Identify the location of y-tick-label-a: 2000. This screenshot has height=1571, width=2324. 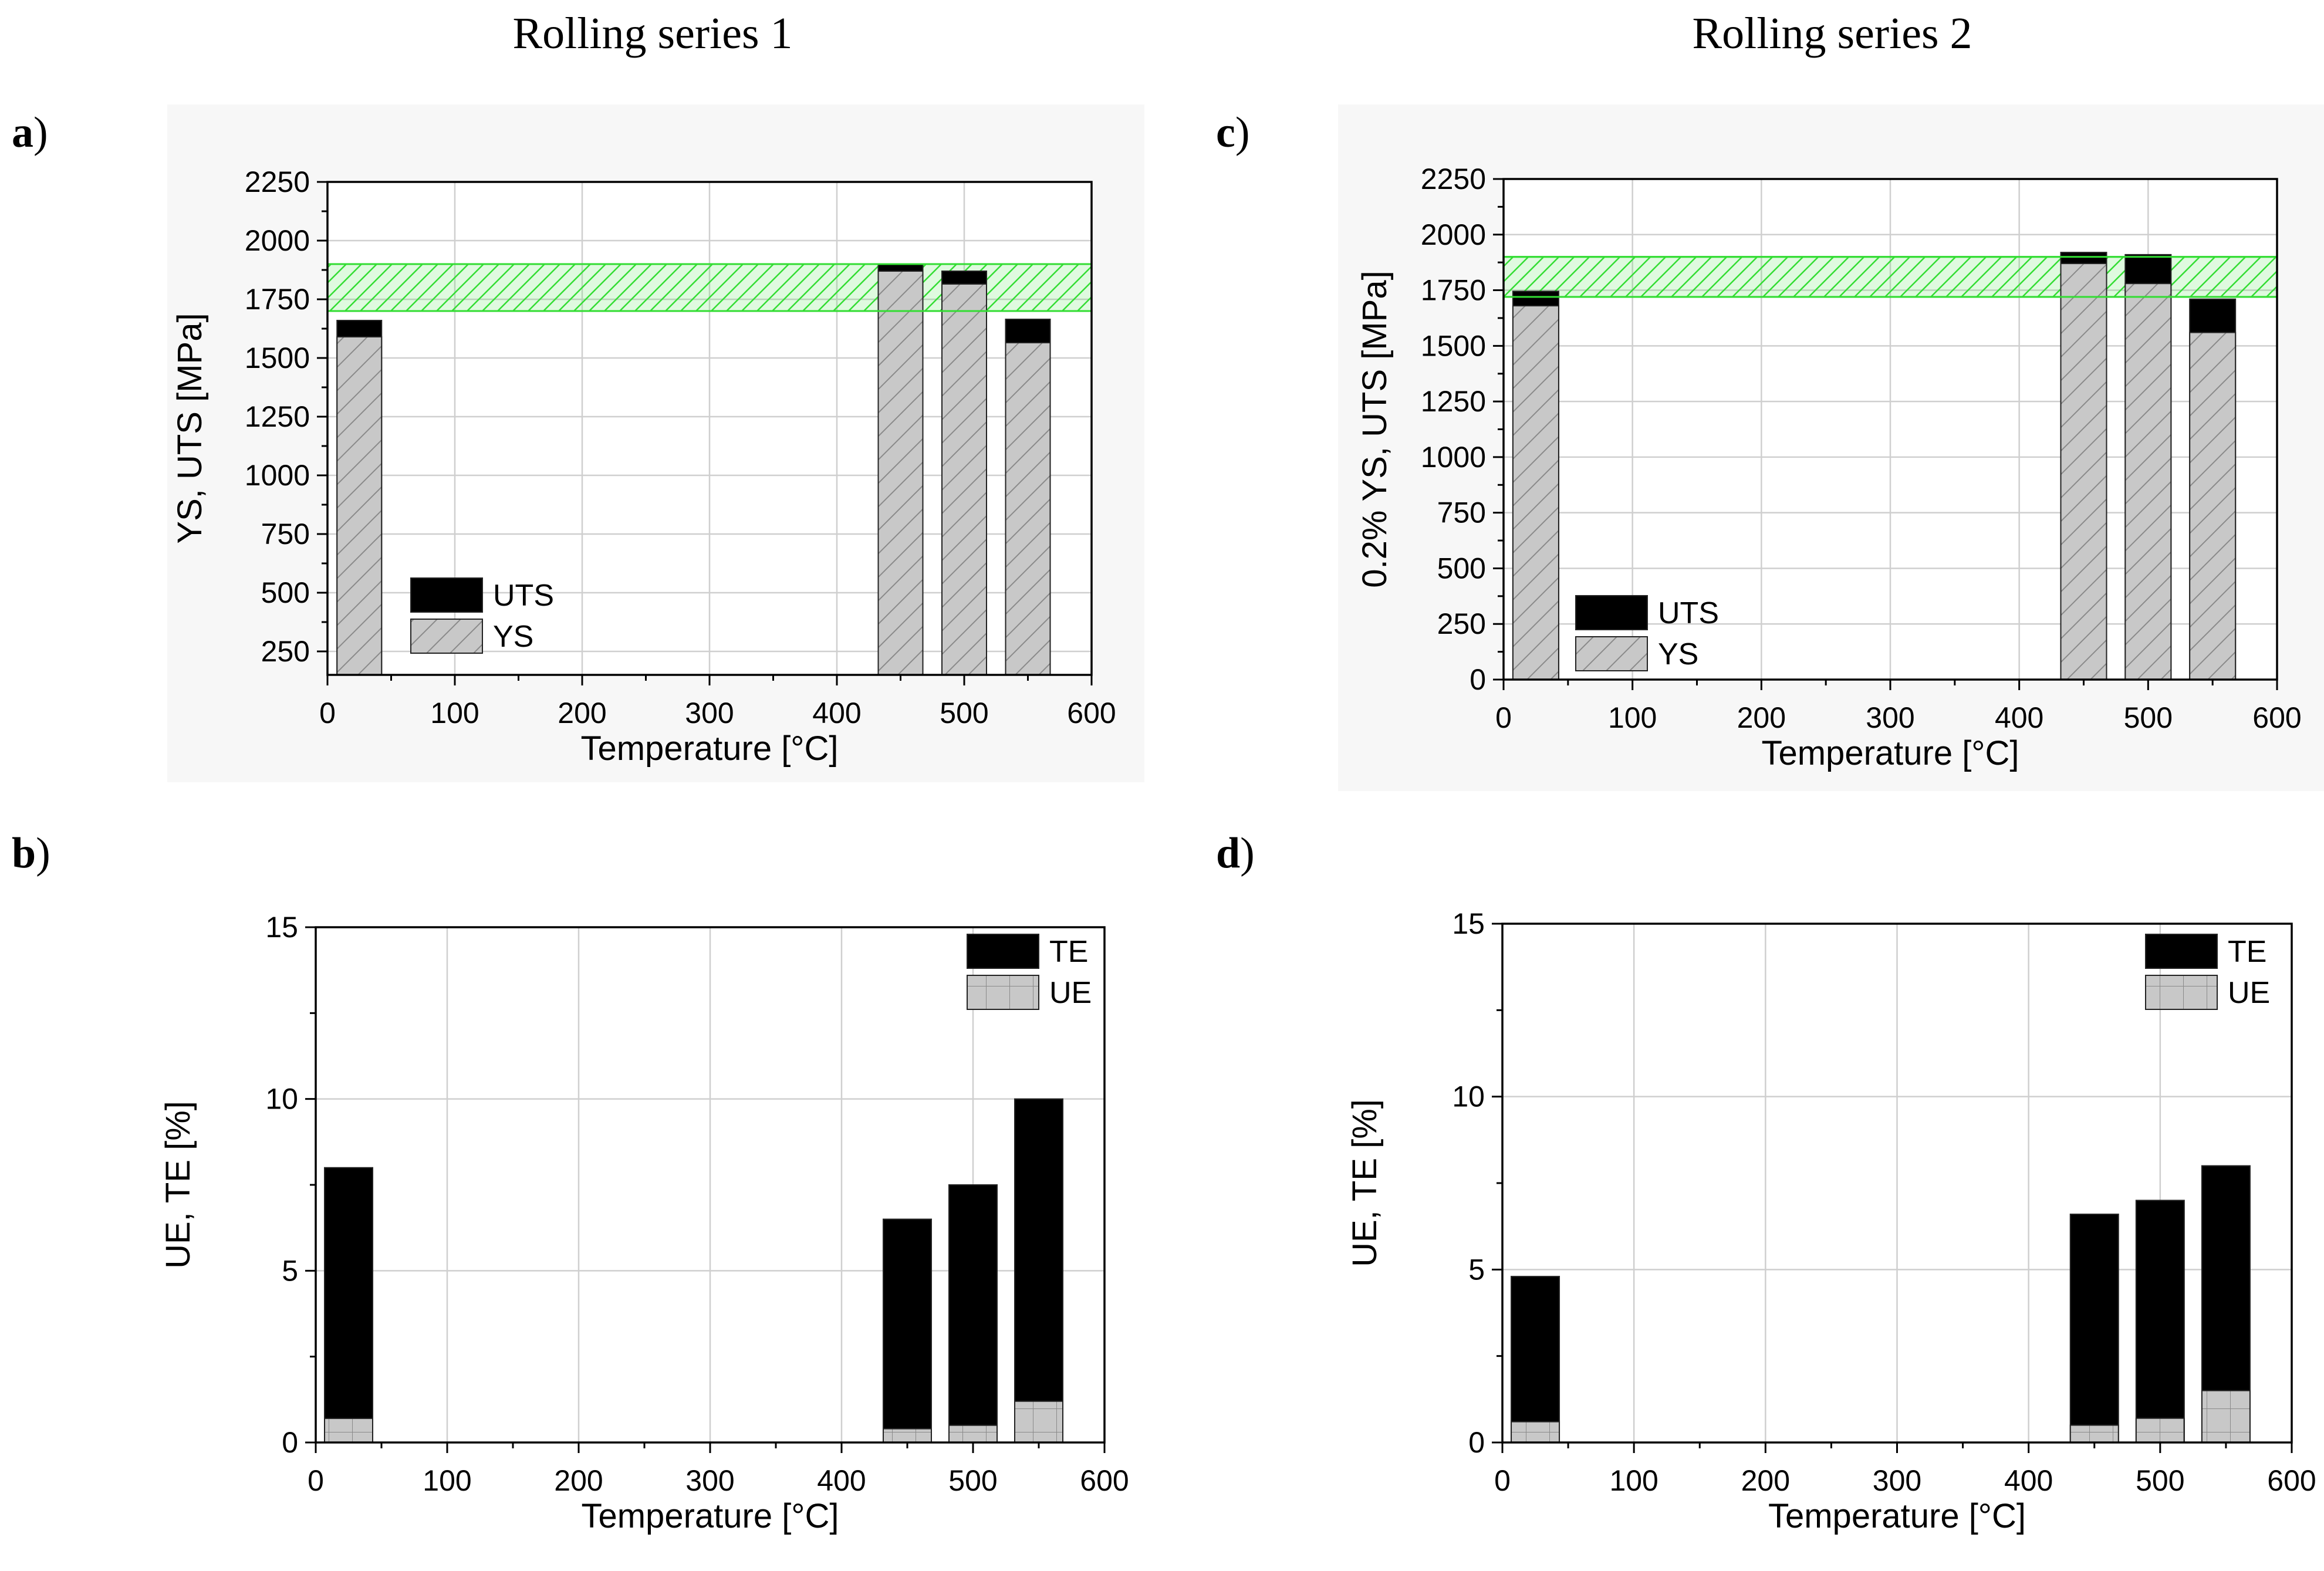
(277, 241).